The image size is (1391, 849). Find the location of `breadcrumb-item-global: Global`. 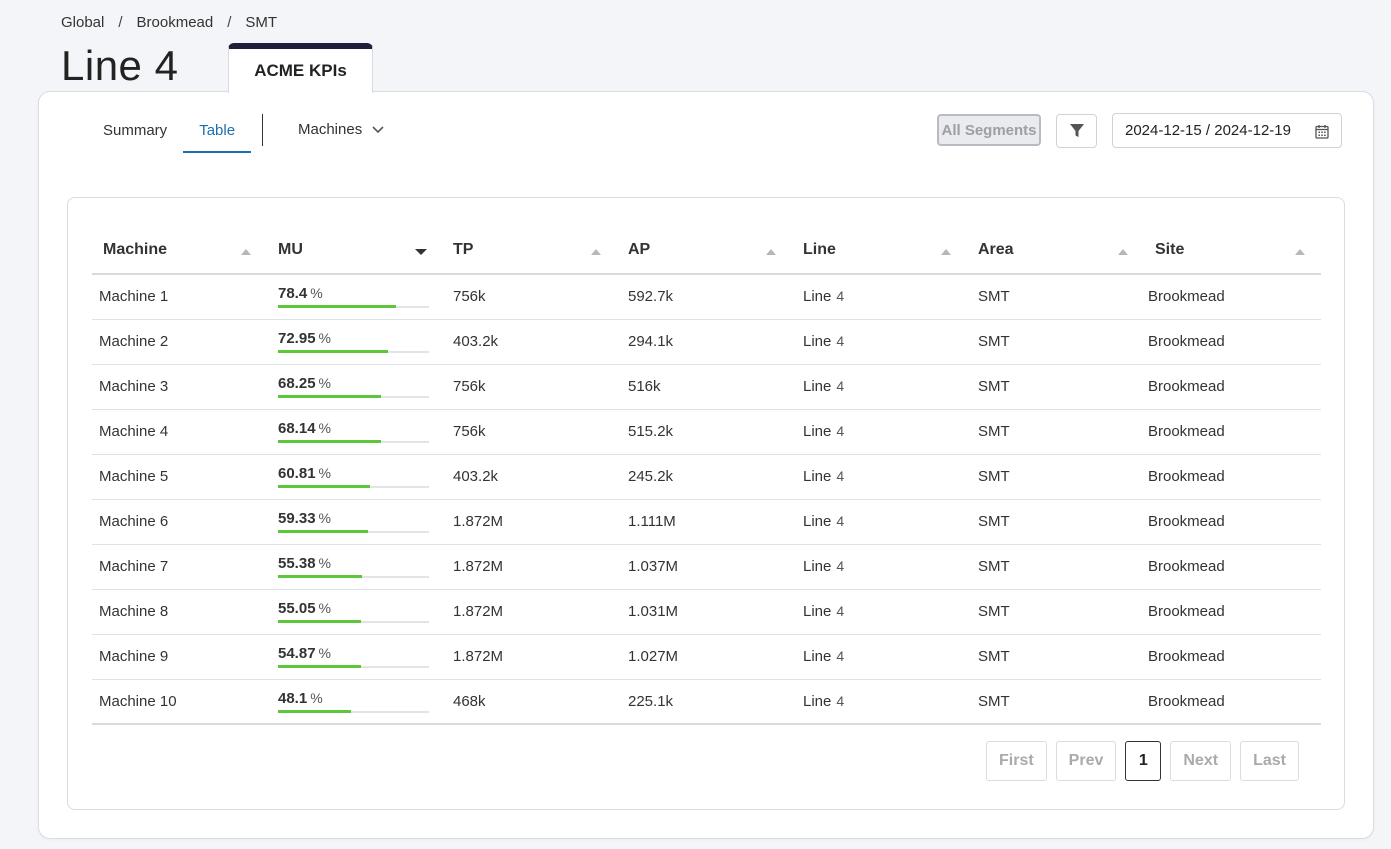

breadcrumb-item-global: Global is located at coordinates (83, 22).